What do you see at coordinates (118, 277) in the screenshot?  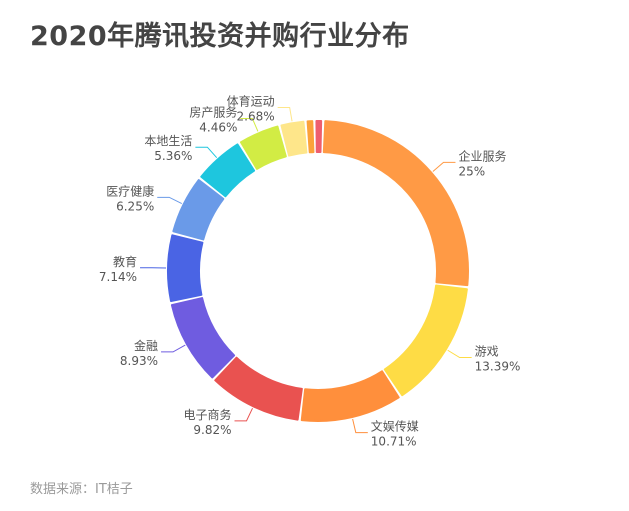 I see `value-label-5: 7.14%` at bounding box center [118, 277].